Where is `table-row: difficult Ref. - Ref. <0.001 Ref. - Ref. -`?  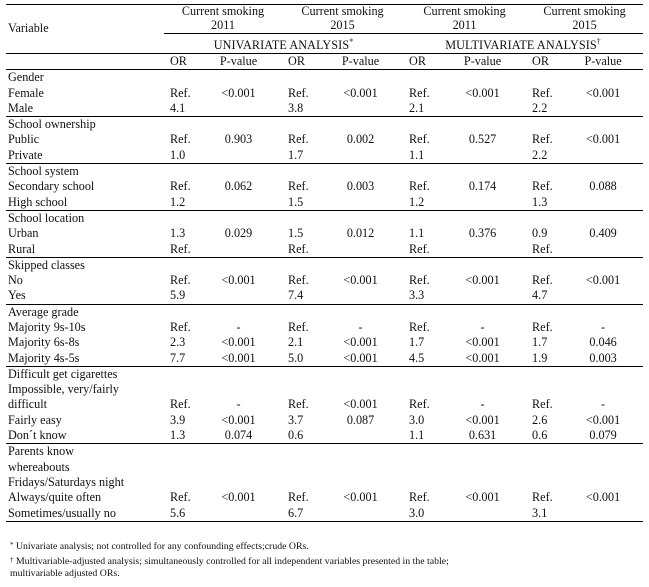 table-row: difficult Ref. - Ref. <0.001 Ref. - Ref. - is located at coordinates (324, 404).